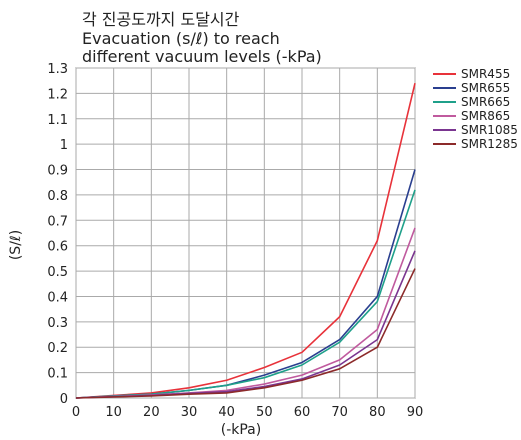 The image size is (521, 440). Describe the element at coordinates (189, 412) in the screenshot. I see `x-tick-label: 30` at that location.